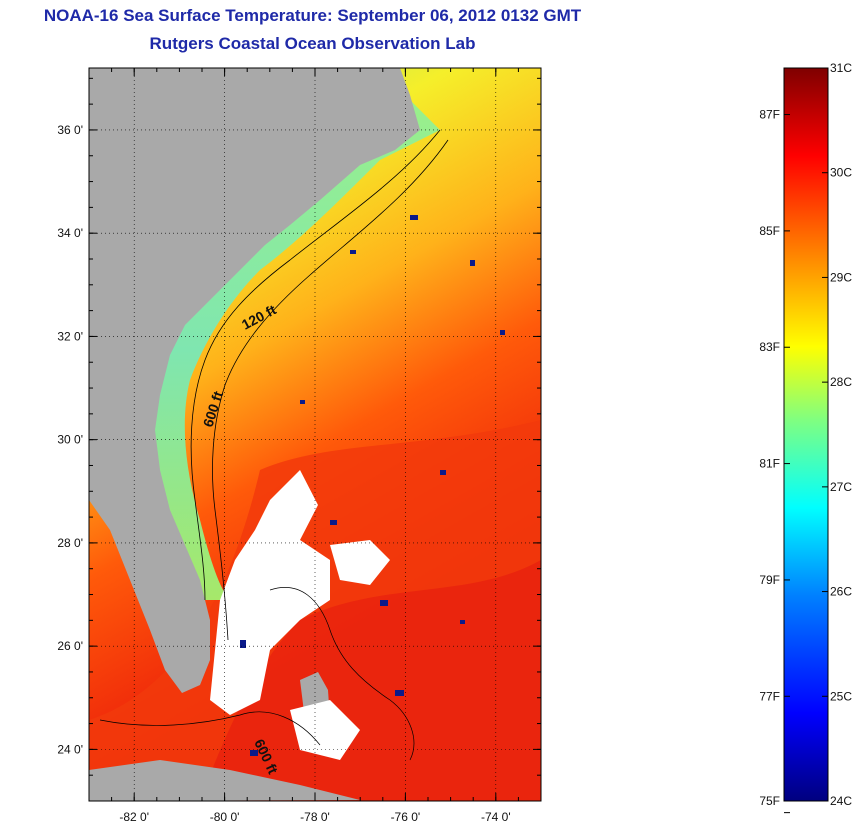 This screenshot has width=865, height=832. I want to click on colorbar-celsius-label: 28C, so click(841, 382).